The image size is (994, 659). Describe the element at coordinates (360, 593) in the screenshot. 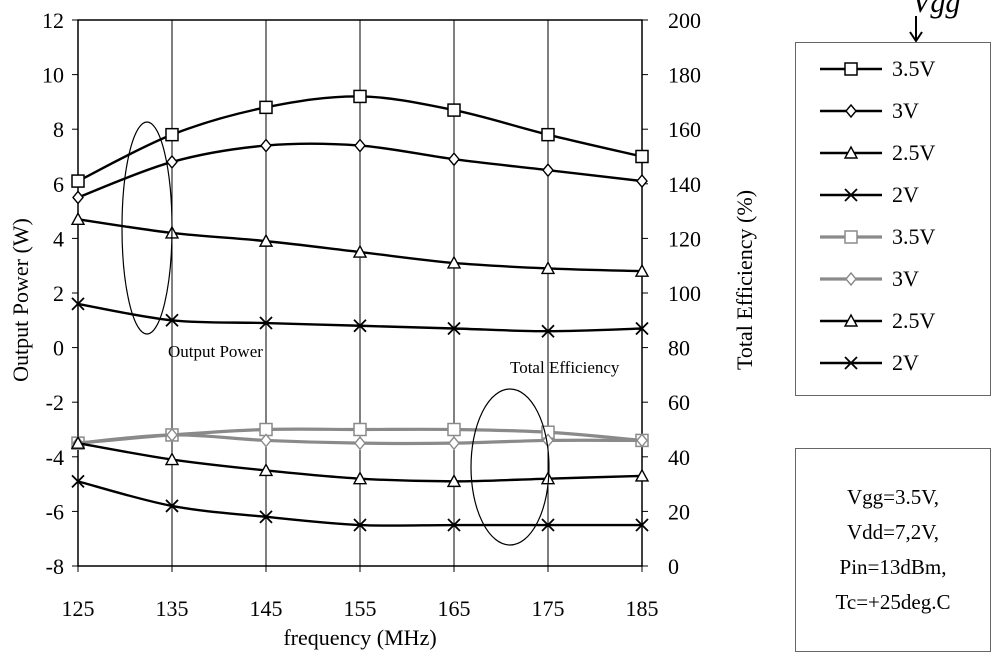

I see `x-tick-labels: 125 135 145 155 165 175 185` at that location.